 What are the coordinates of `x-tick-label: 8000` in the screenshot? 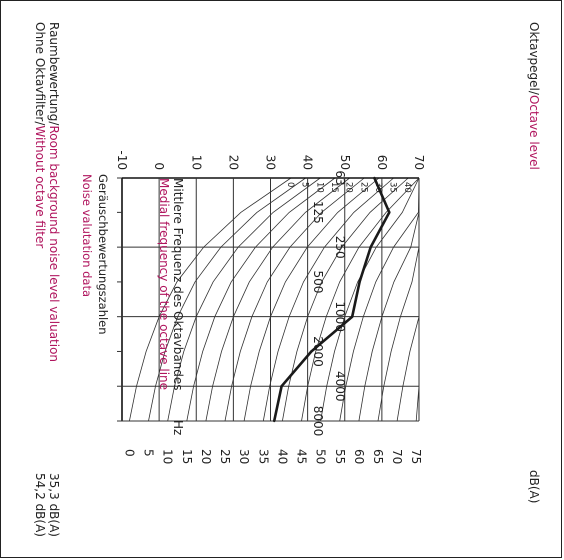 It's located at (318, 421).